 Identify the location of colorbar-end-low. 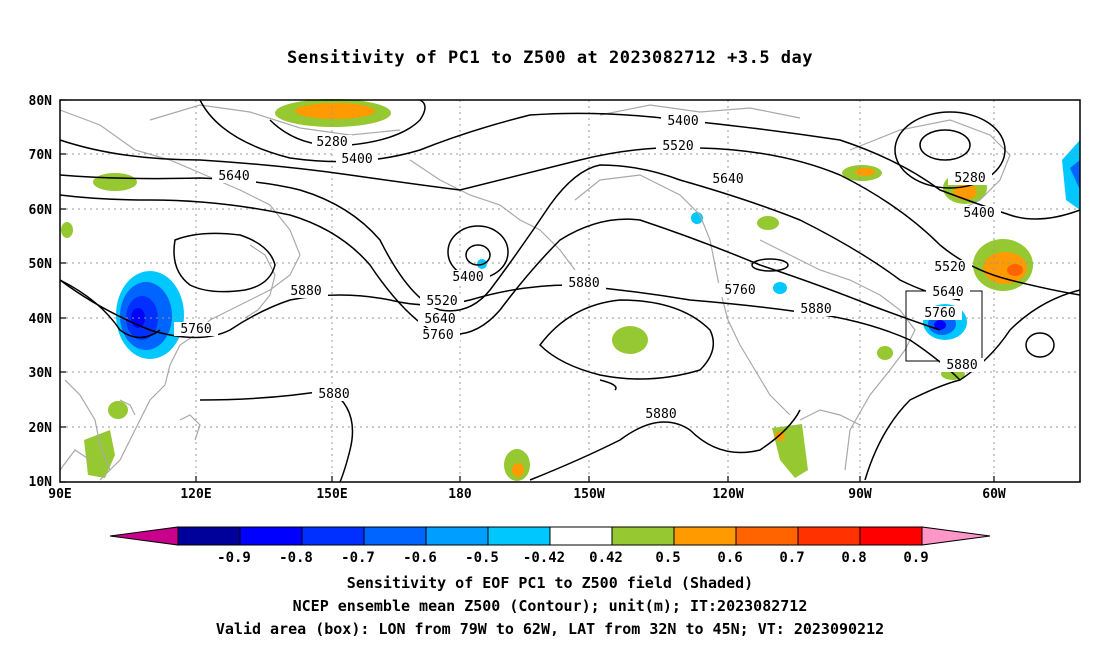
(144, 536).